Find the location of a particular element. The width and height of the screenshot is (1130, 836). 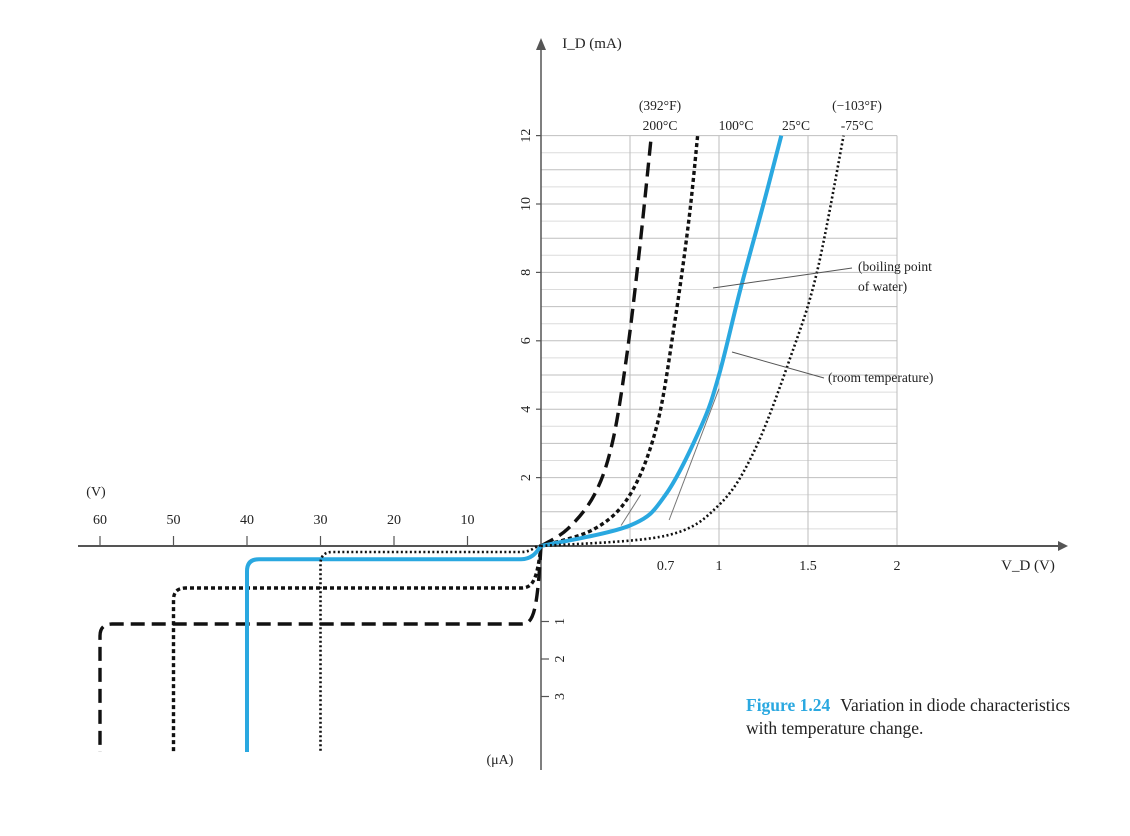

reverse-x-tick-label: 30 is located at coordinates (321, 520).